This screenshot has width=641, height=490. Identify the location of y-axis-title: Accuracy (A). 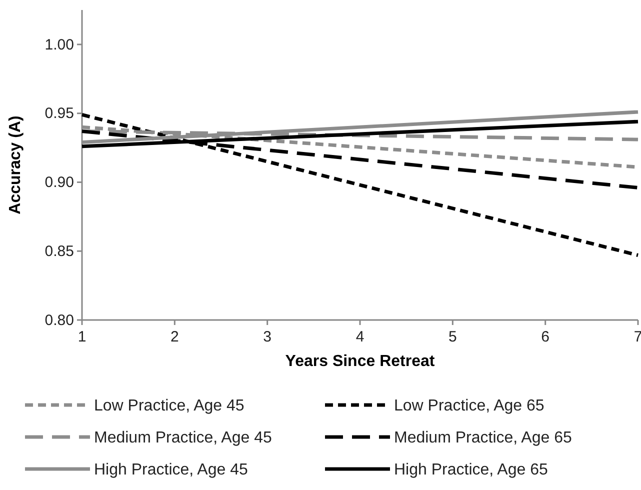
(15, 165).